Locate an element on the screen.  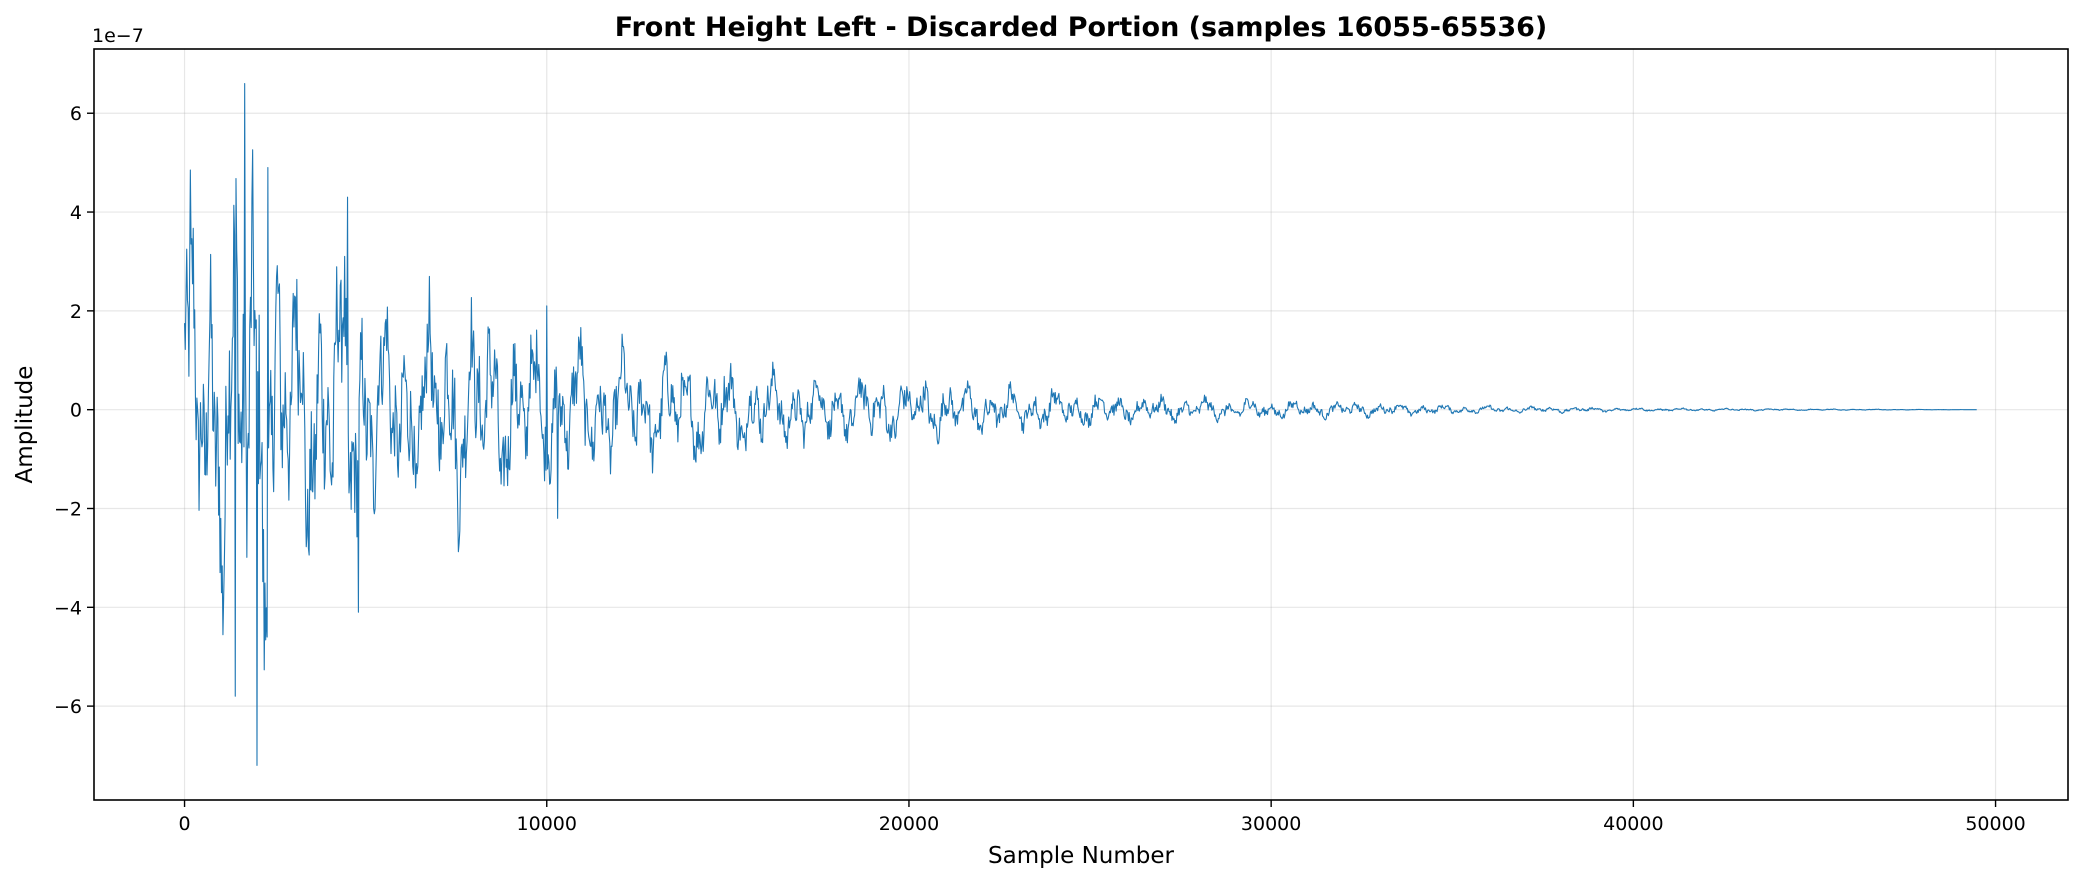
x-axis-ticks: 0 10000 20000 30000 40000 50000 is located at coordinates (1102, 817).